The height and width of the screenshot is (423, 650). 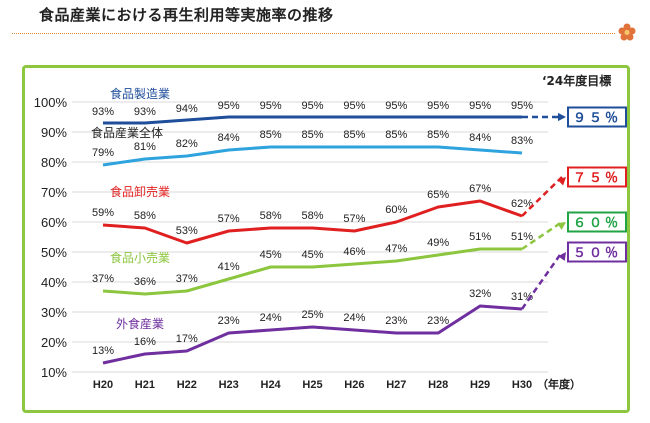 What do you see at coordinates (187, 339) in the screenshot?
I see `data-label: 17%` at bounding box center [187, 339].